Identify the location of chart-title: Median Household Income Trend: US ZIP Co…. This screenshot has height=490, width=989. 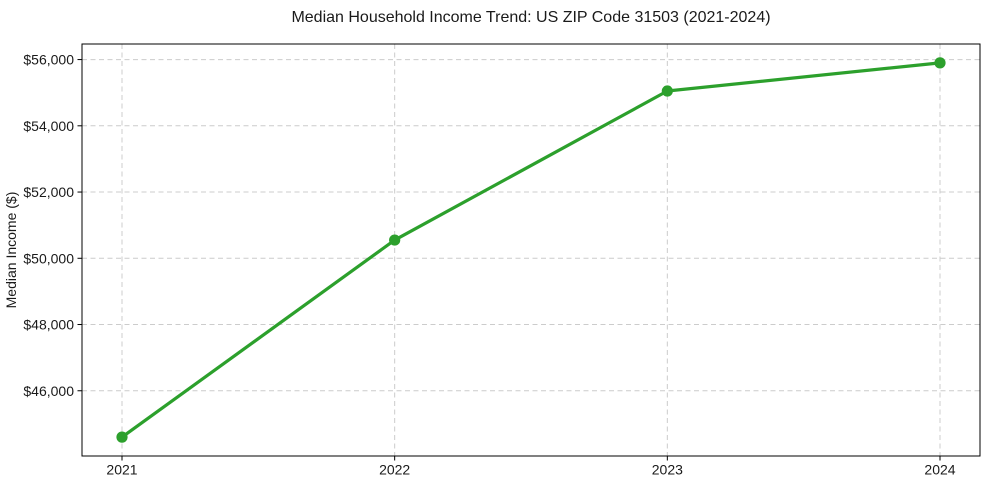
(531, 17).